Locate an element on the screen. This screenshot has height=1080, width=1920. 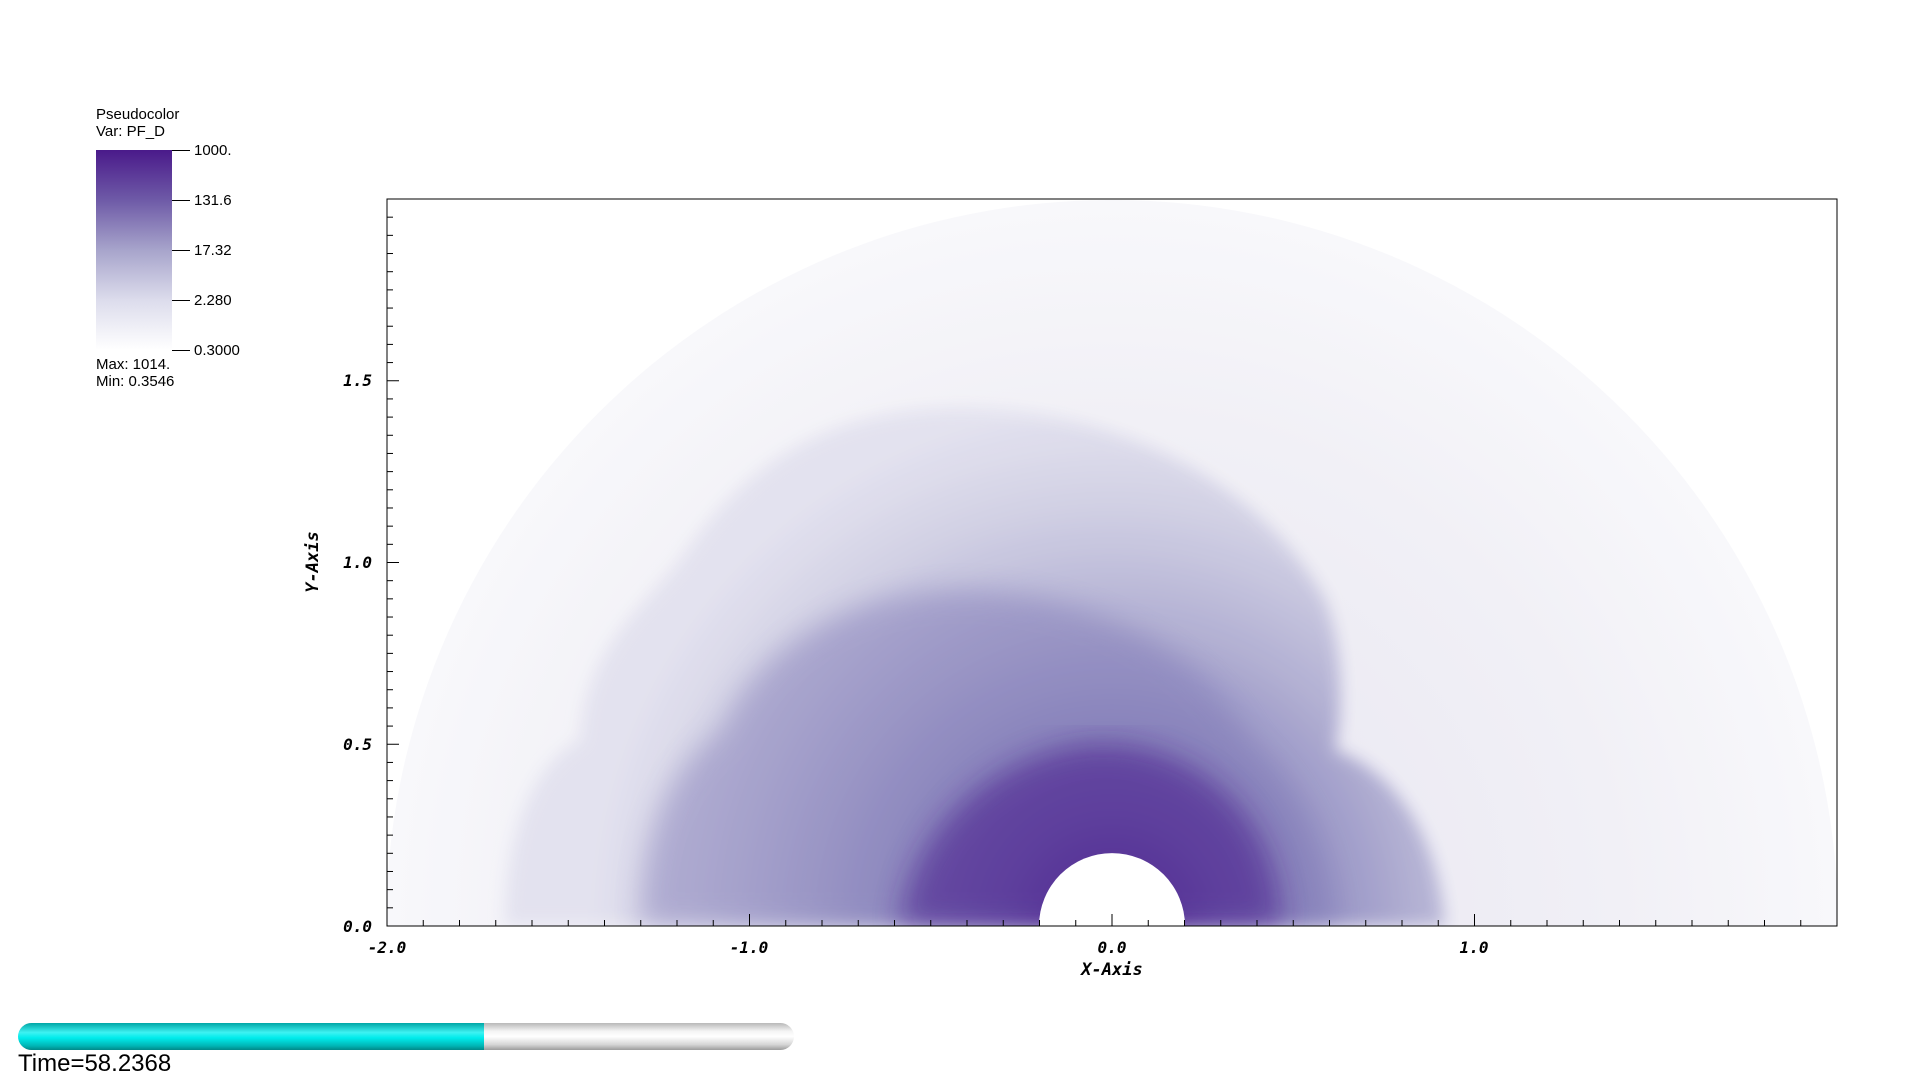
legend-min: Min: 0.3546 is located at coordinates (135, 381).